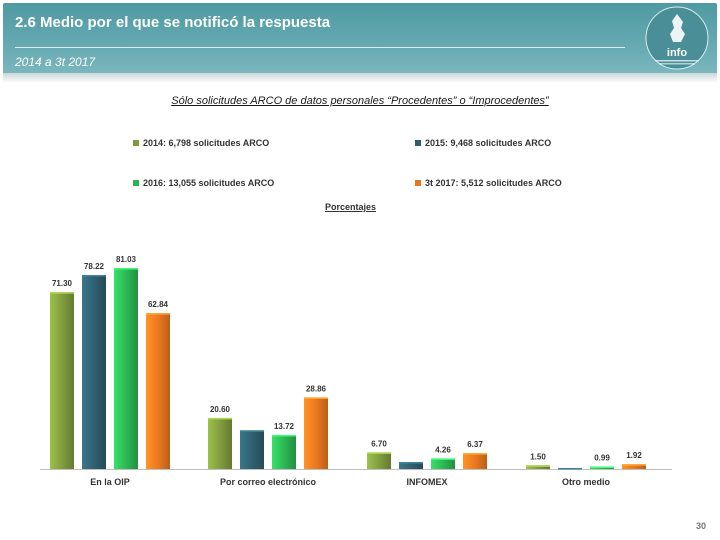  What do you see at coordinates (94, 266) in the screenshot?
I see `data-label: 78.22` at bounding box center [94, 266].